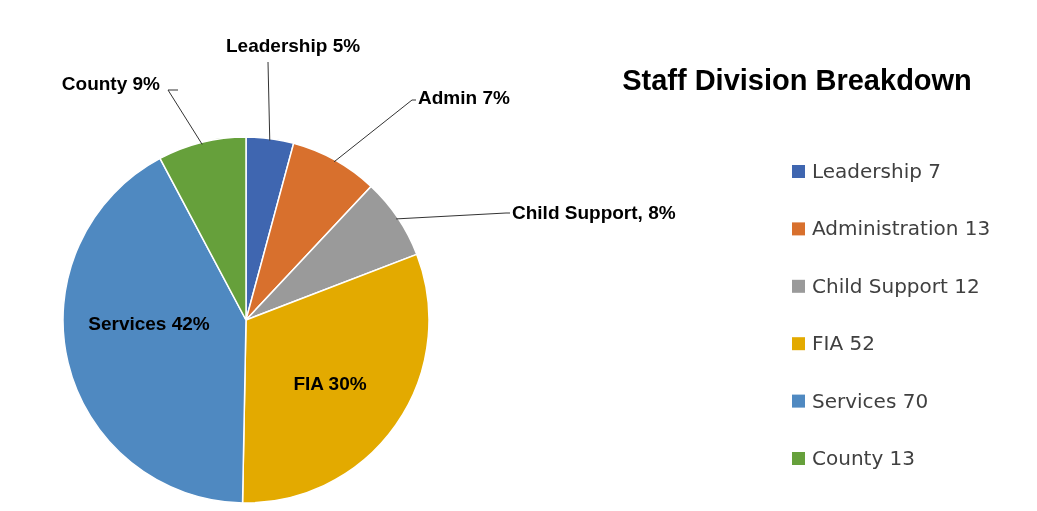 The width and height of the screenshot is (1037, 511). What do you see at coordinates (293, 45) in the screenshot?
I see `text: Leadership 5%` at bounding box center [293, 45].